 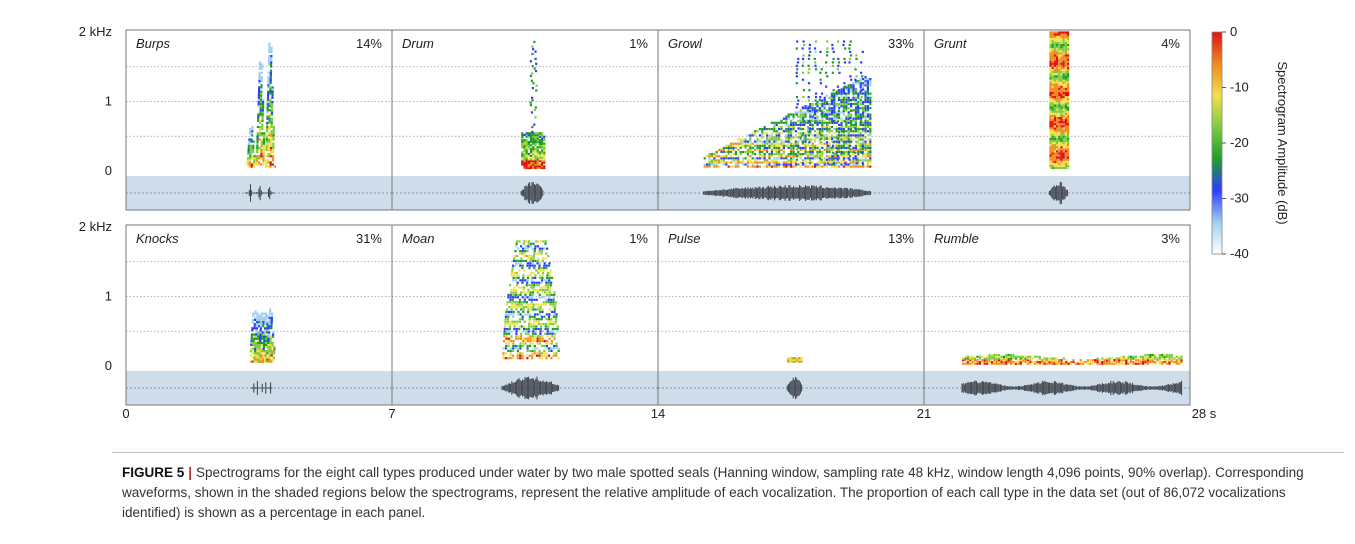 What do you see at coordinates (530, 388) in the screenshot?
I see `waveform` at bounding box center [530, 388].